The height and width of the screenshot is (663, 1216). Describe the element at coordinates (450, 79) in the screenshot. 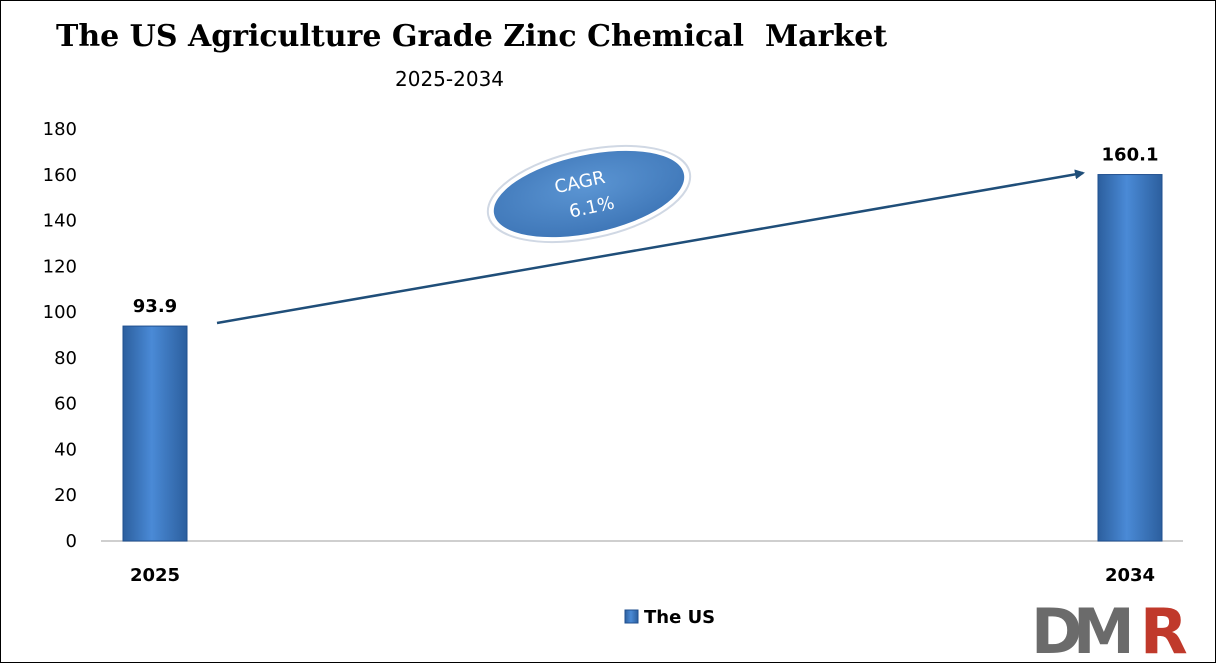

I see `chart-subtitle: 2025-2034` at that location.